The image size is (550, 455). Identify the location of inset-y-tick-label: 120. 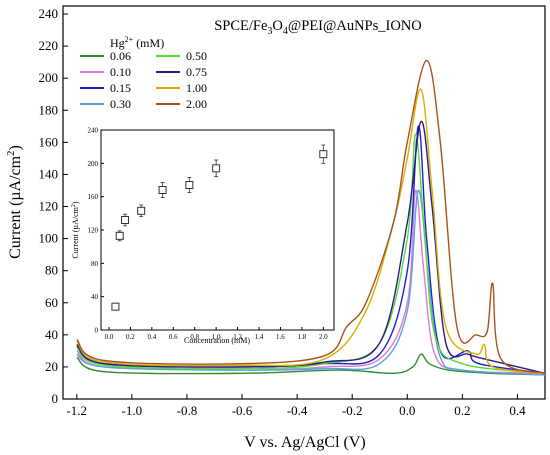
(93, 231).